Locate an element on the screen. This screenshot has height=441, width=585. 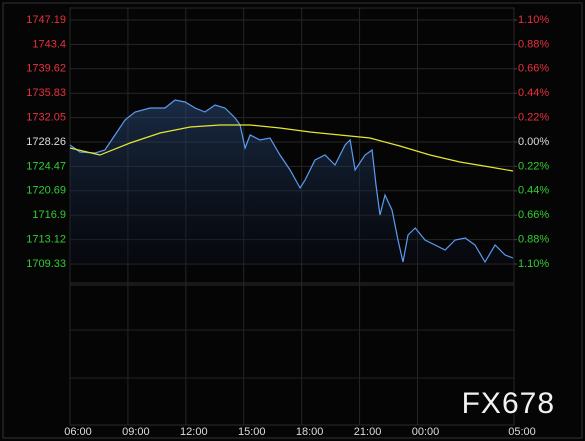
line is located at coordinates (291, 148).